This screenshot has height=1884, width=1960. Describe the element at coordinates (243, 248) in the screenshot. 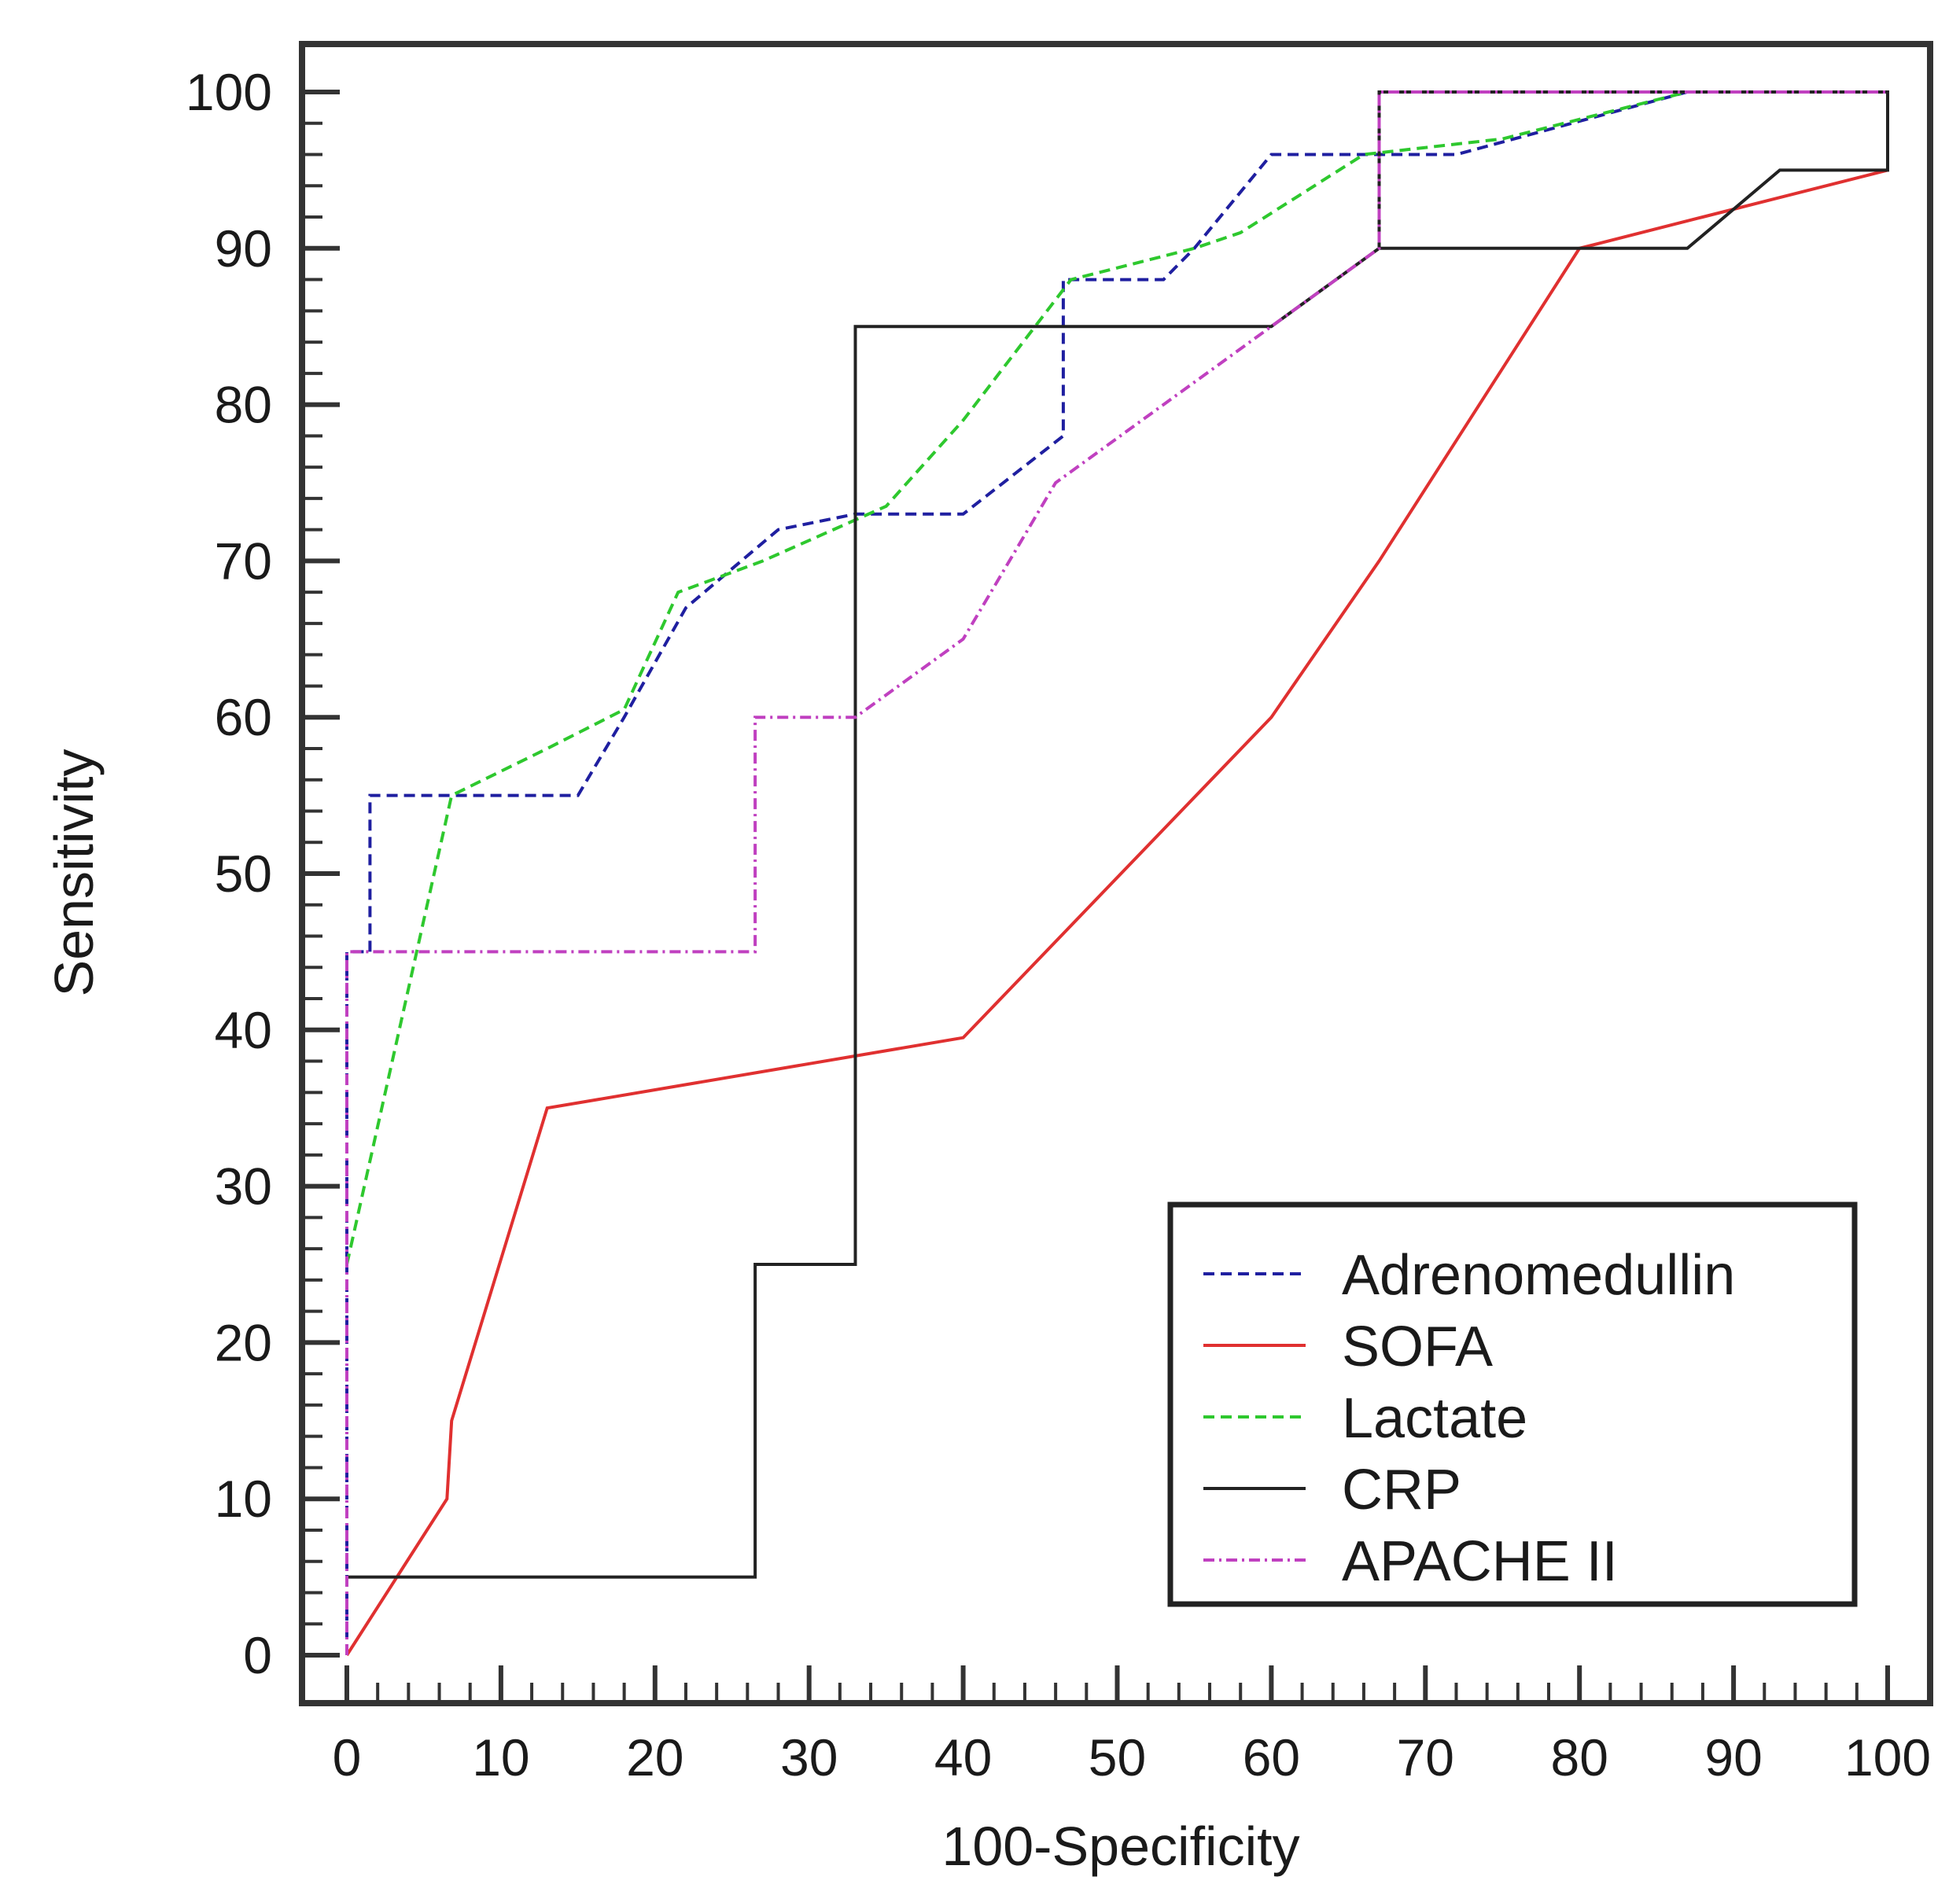

I see `y-tick-label: 90` at that location.